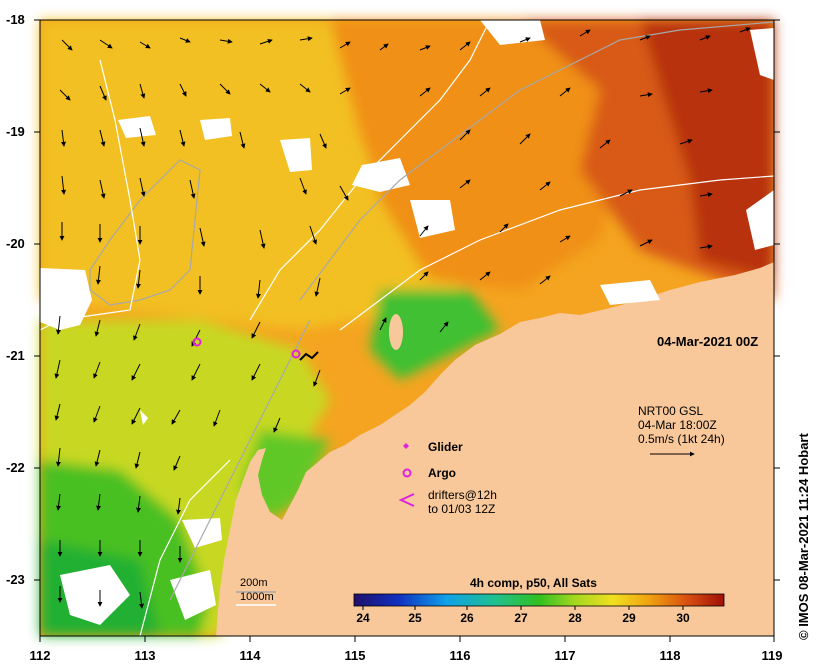 Image resolution: width=818 pixels, height=672 pixels. I want to click on argo-symbol, so click(407, 473).